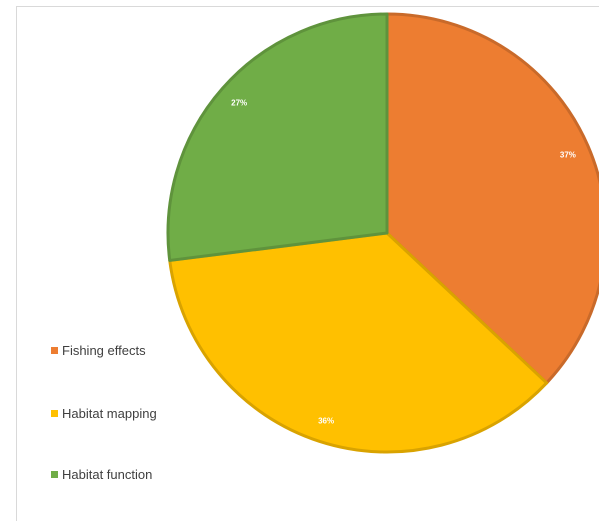  I want to click on legend-item-fishing-effects: Fishing effects, so click(98, 350).